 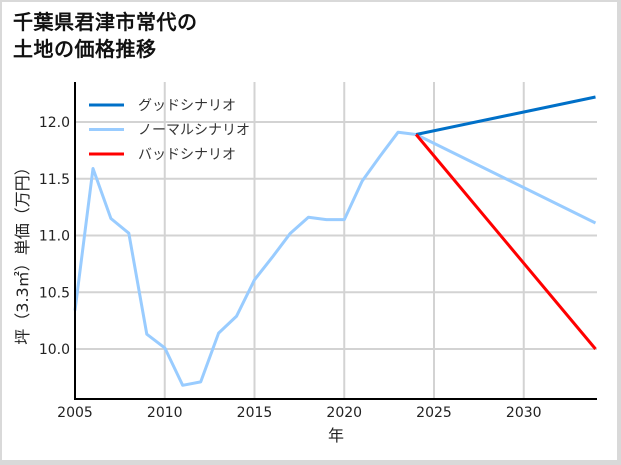 What do you see at coordinates (54, 180) in the screenshot?
I see `y-tick-label: 11.5` at bounding box center [54, 180].